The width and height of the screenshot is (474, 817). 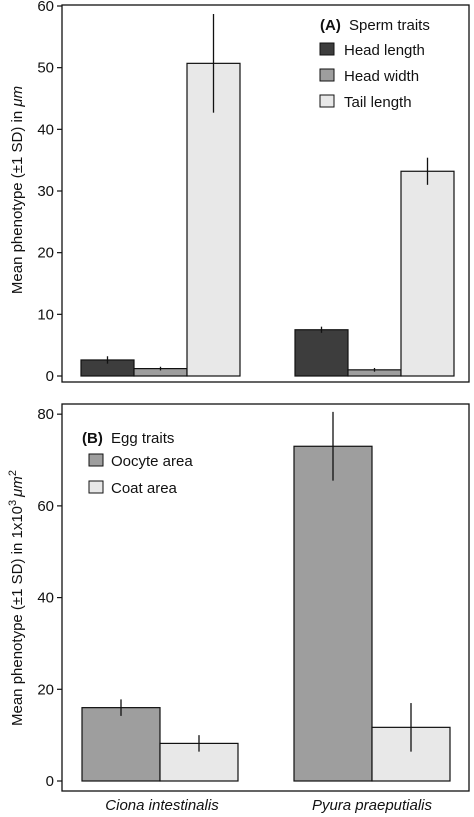 I want to click on panel-b-ylabel-unit: μm, so click(x=17, y=487).